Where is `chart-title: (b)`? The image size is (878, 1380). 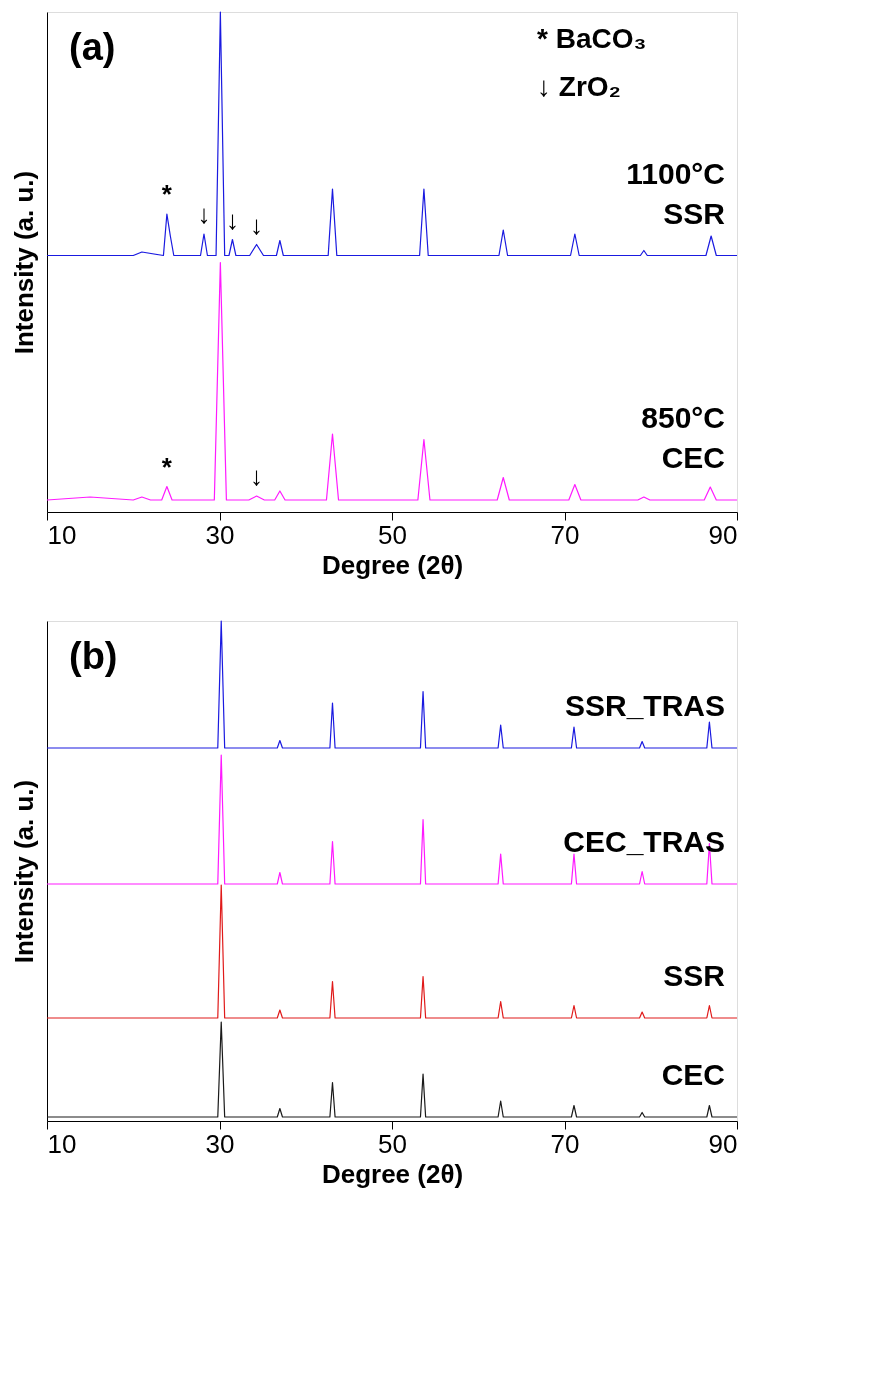
chart-title: (b) is located at coordinates (93, 656).